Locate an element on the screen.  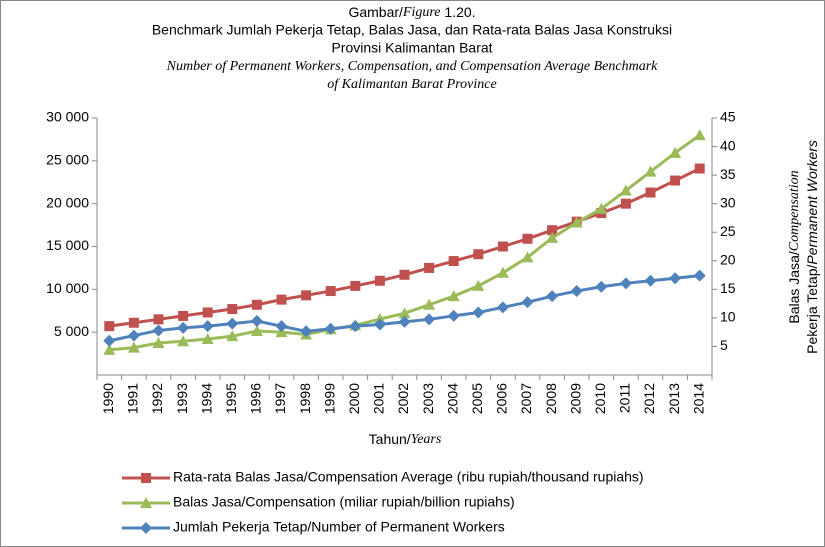
y2-axis-label: Balas Jasa/Compensation is located at coordinates (794, 246).